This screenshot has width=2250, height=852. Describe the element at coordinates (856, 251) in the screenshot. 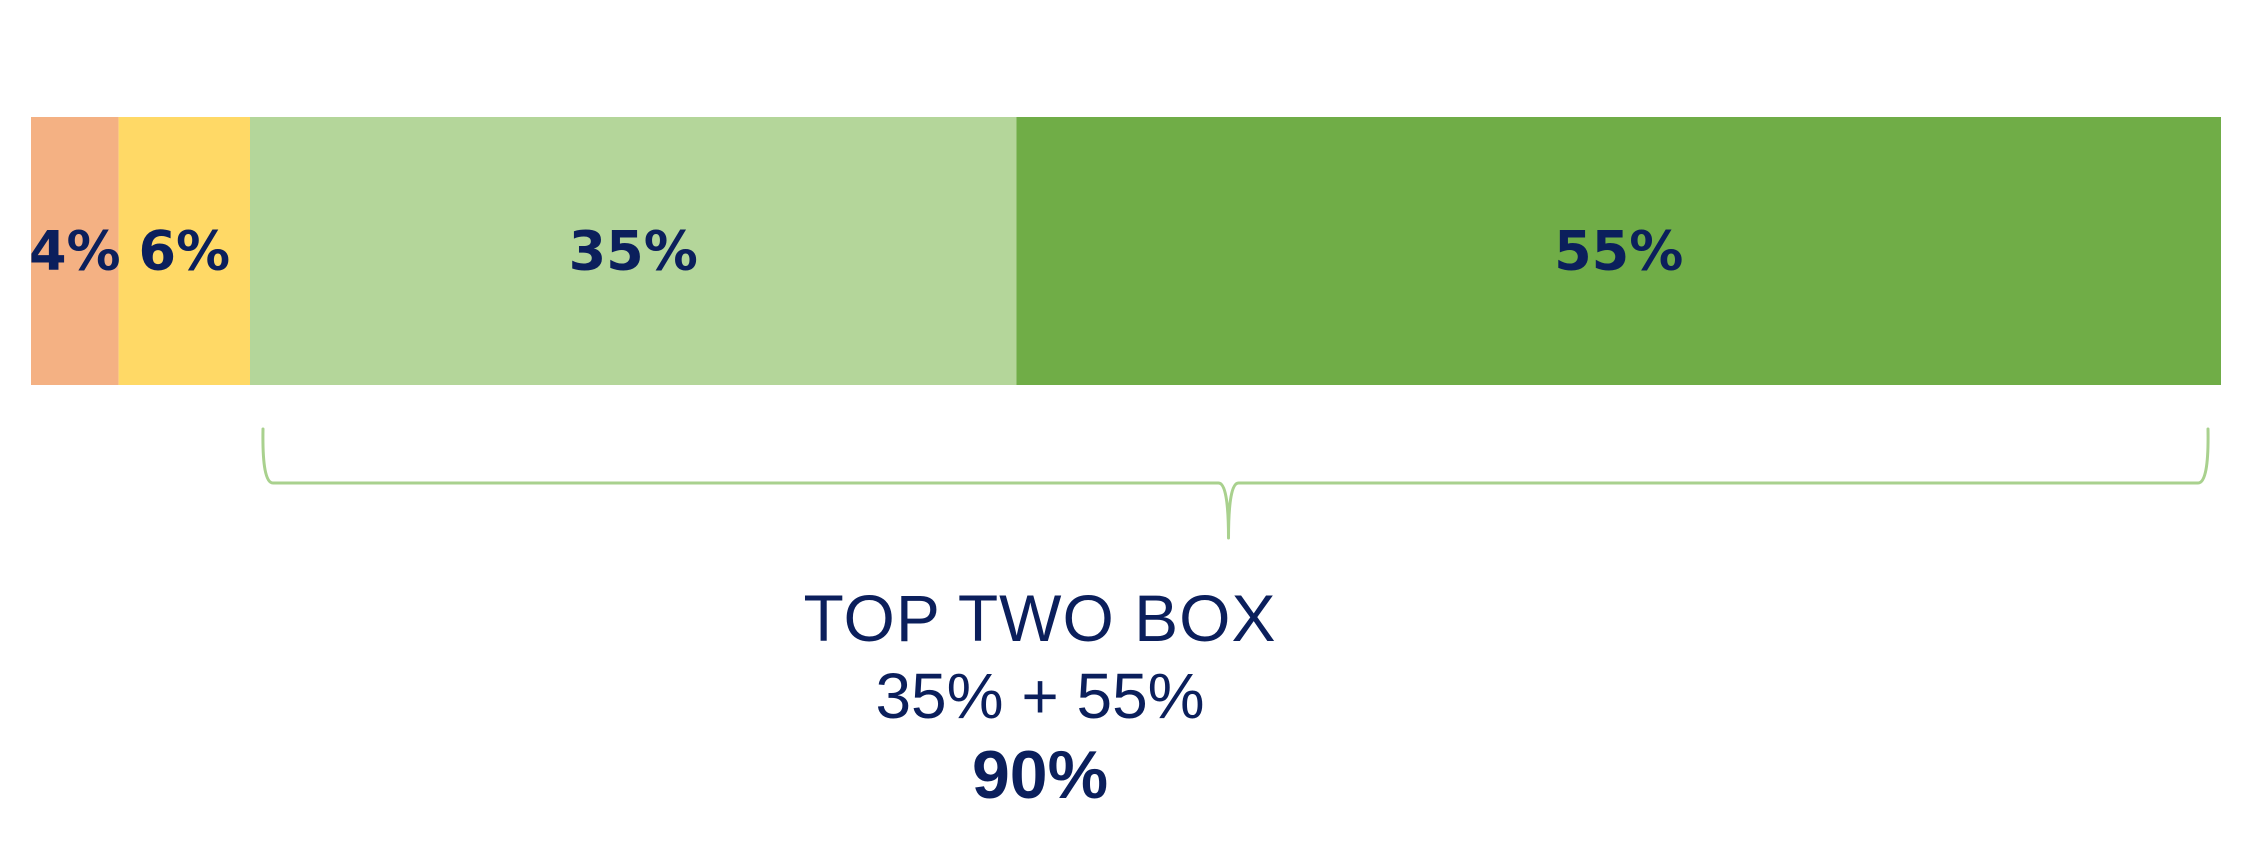

I see `bar-labels: 4% 6% 35% 55%` at that location.